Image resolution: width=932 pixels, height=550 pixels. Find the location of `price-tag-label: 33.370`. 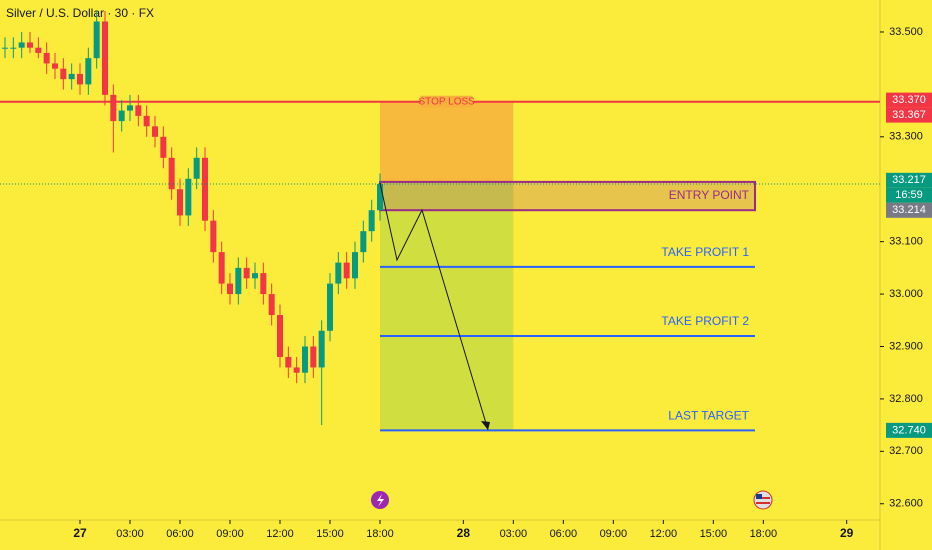

price-tag-label: 33.370 is located at coordinates (909, 100).